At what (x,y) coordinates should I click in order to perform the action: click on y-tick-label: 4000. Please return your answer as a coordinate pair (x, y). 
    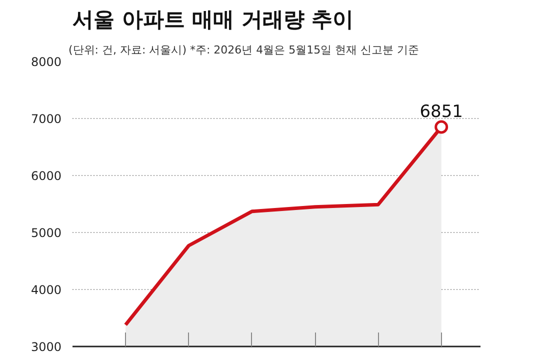
    Looking at the image, I should click on (46, 290).